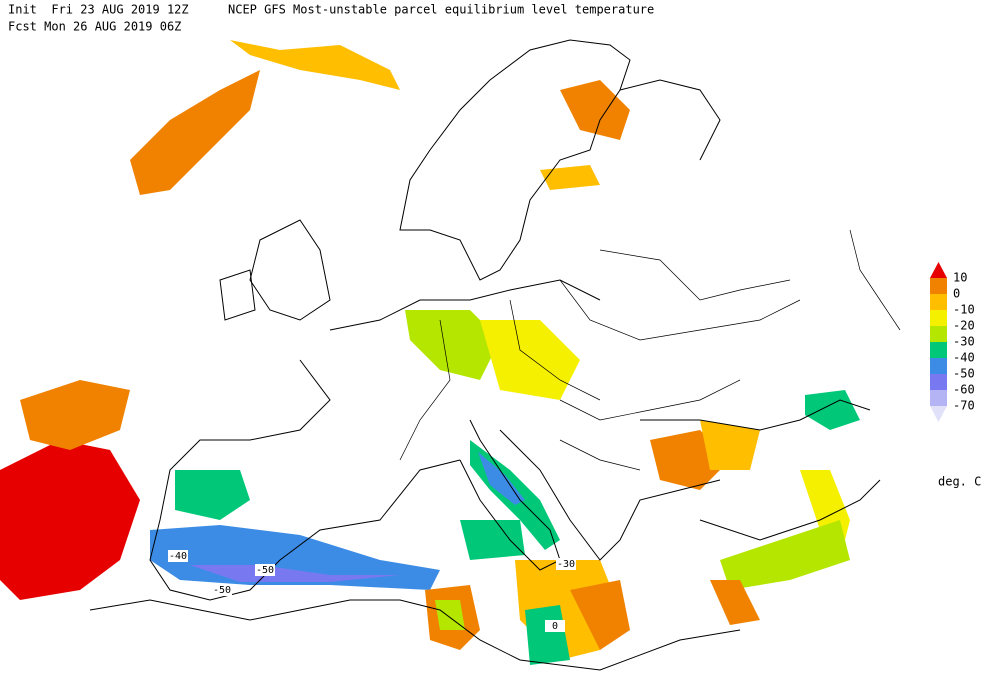 The height and width of the screenshot is (680, 1000). What do you see at coordinates (952, 342) in the screenshot?
I see `legend: 10 0 -10 -20 -30 -40 -50 -60 -70` at bounding box center [952, 342].